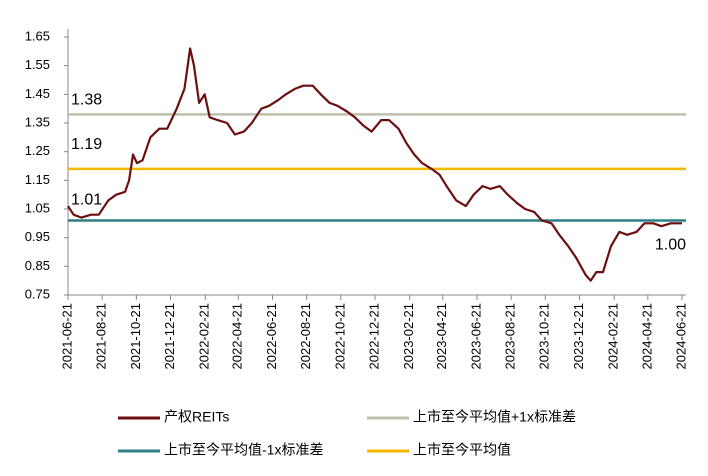  I want to click on legend-label: 上市至今平均值-1x标准差, so click(243, 450).